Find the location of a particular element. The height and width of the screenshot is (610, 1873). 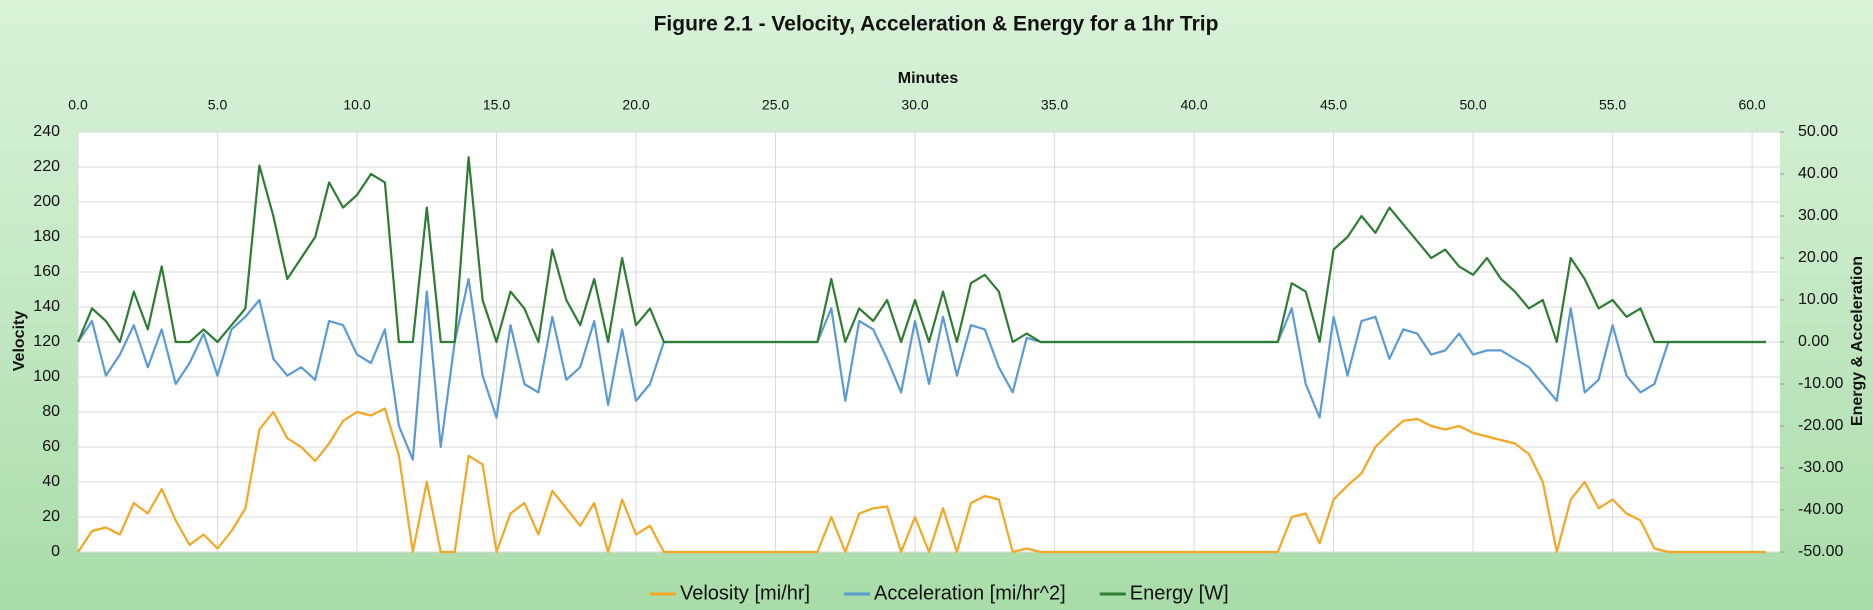

y2-tick-label: -20.00 is located at coordinates (1820, 425).